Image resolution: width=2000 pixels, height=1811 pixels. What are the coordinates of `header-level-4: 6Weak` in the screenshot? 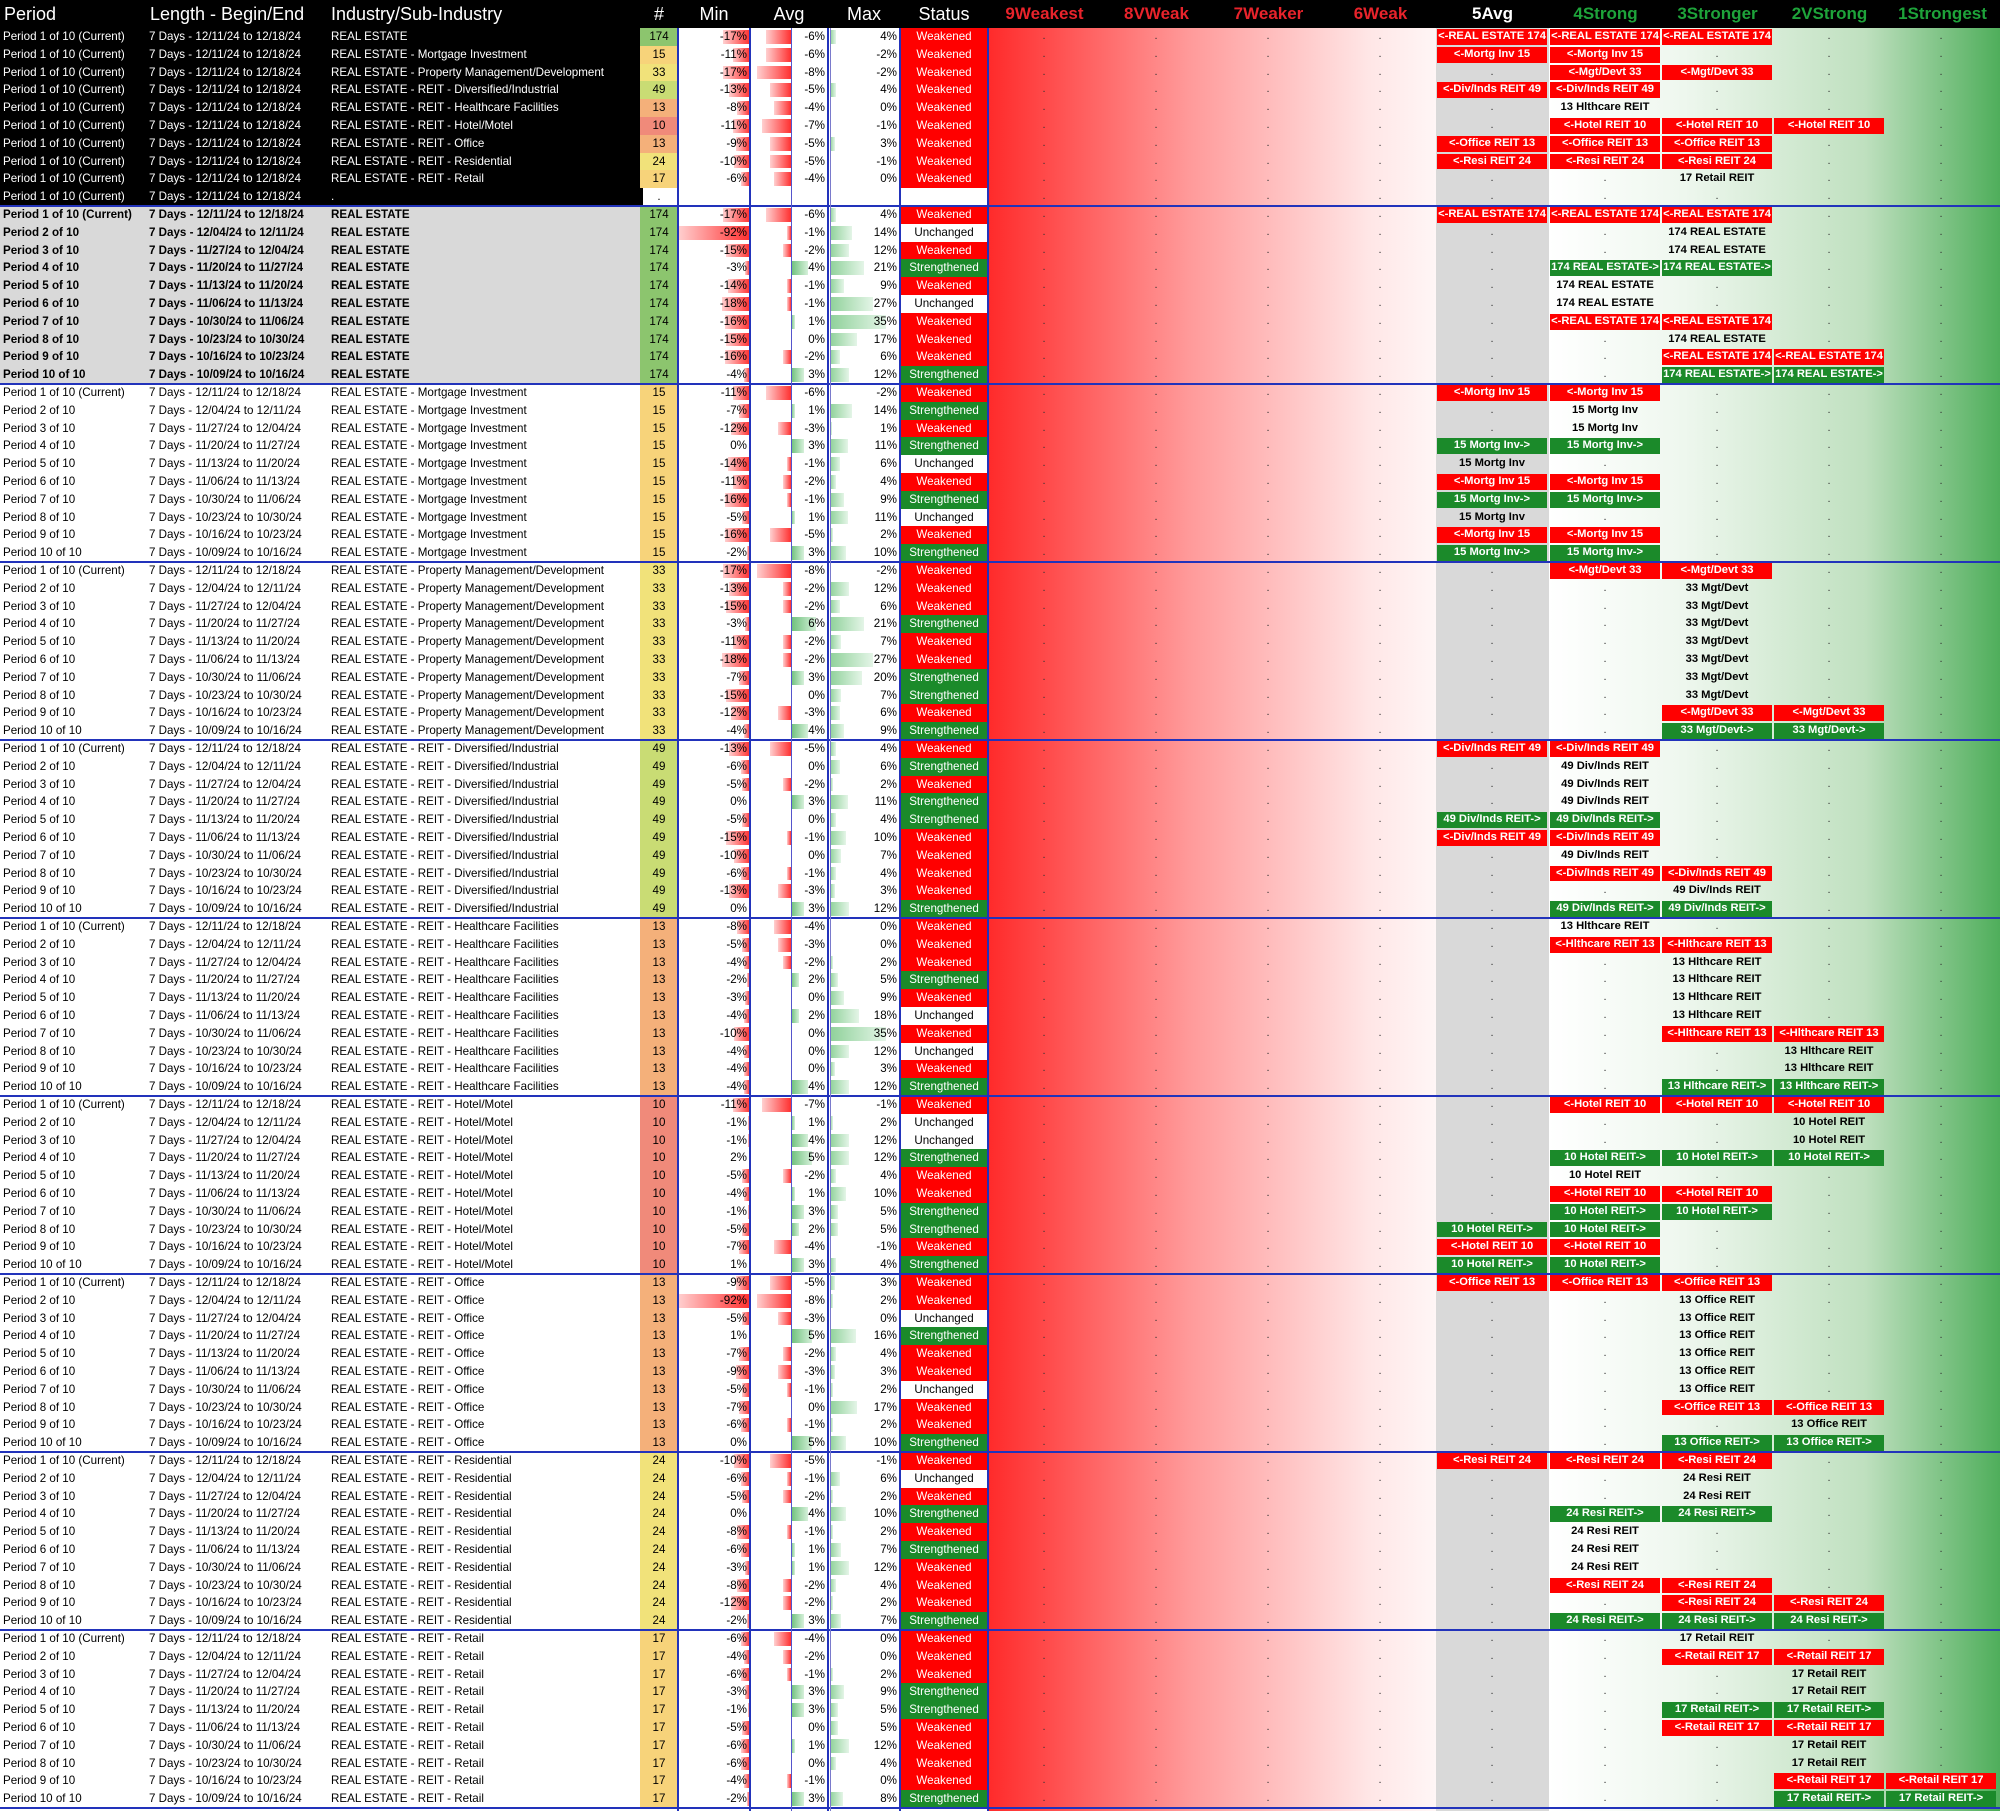 It's located at (1380, 14).